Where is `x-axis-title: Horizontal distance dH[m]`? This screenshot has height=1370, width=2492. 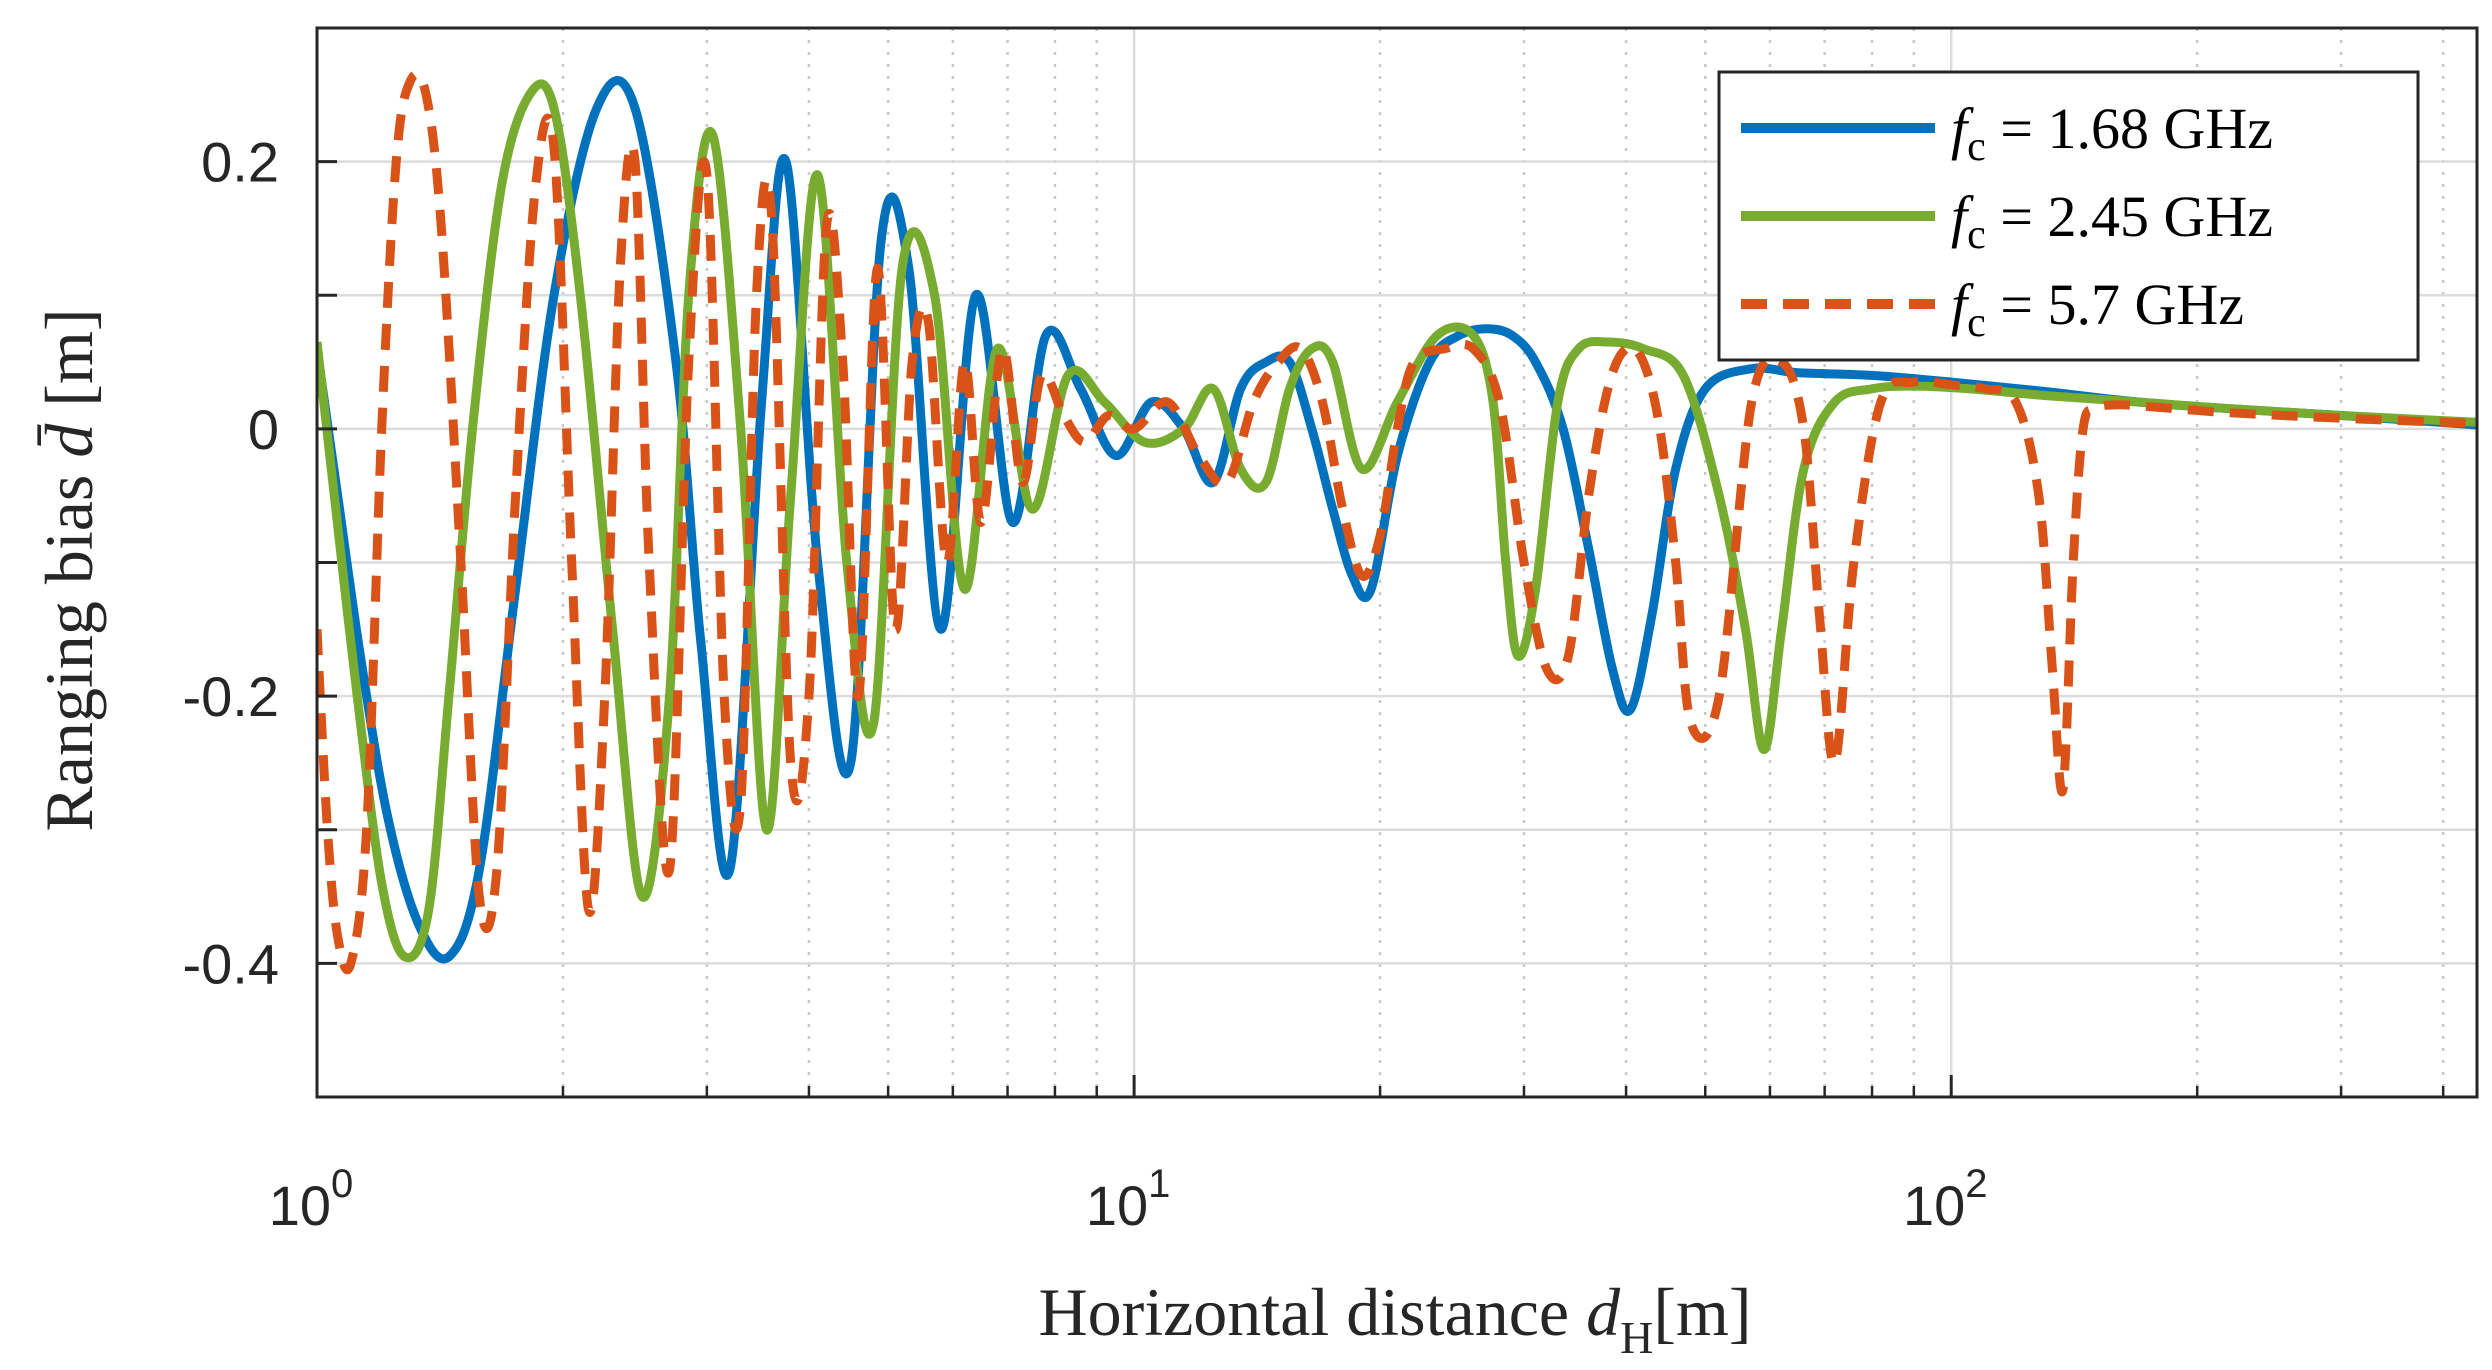
x-axis-title: Horizontal distance dH[m] is located at coordinates (1394, 1318).